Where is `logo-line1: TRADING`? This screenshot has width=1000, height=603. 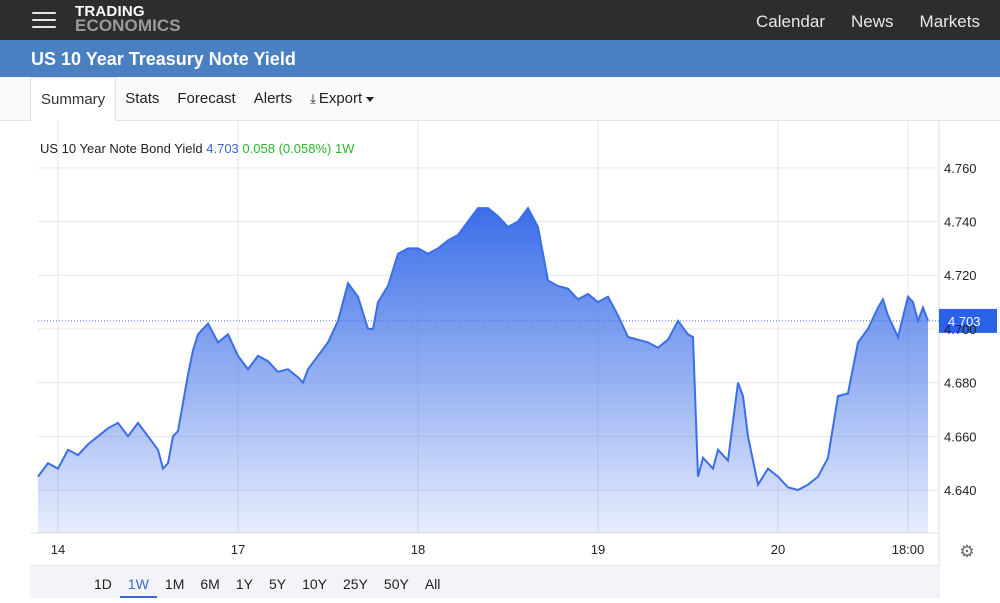 logo-line1: TRADING is located at coordinates (110, 11).